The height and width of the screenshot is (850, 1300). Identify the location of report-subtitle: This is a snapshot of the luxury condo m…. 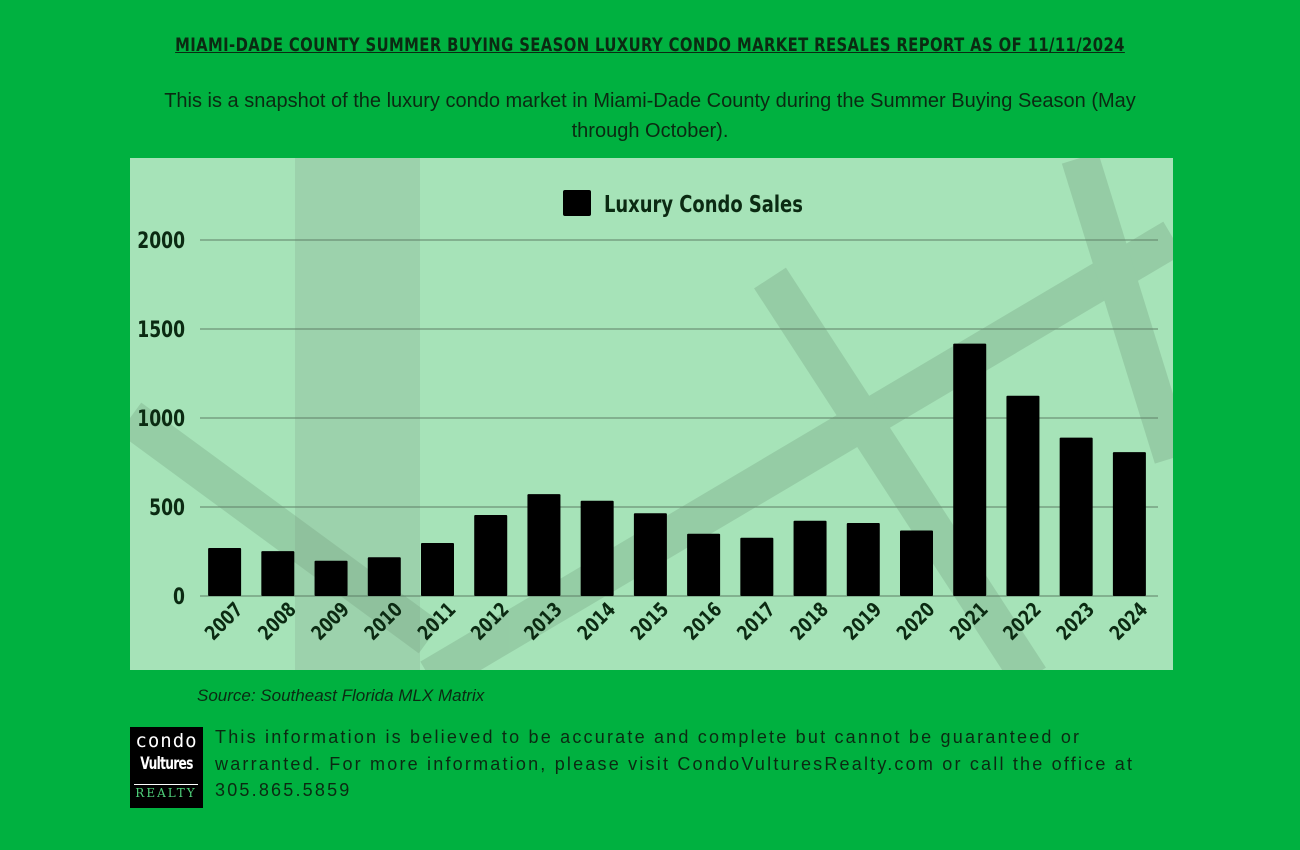
(650, 116).